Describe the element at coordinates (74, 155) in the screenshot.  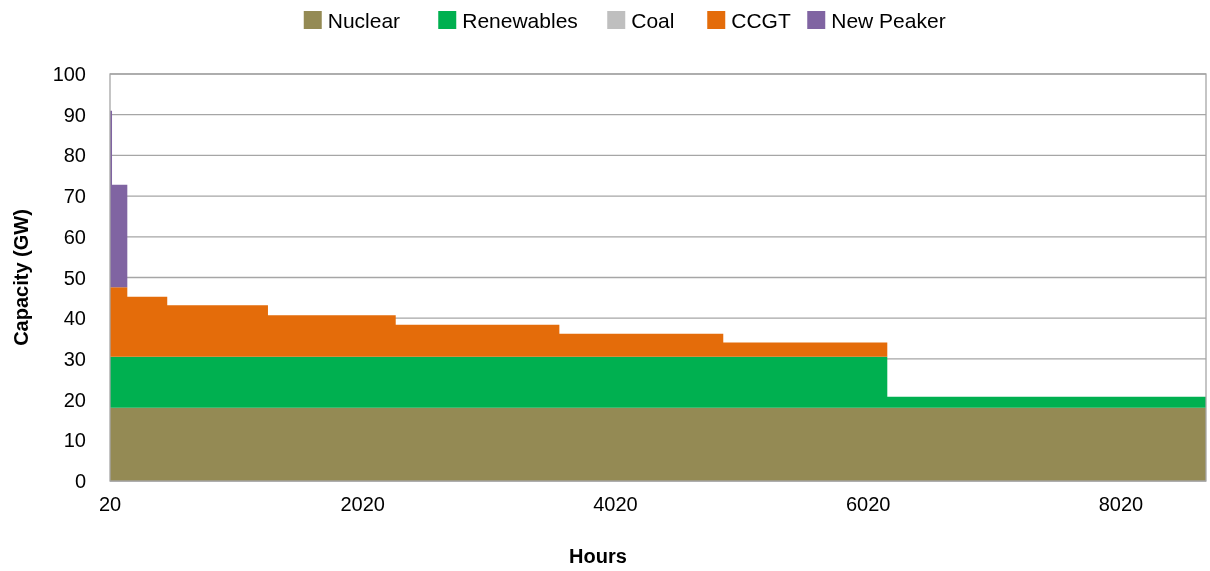
I see `y-tick-label: 80` at that location.